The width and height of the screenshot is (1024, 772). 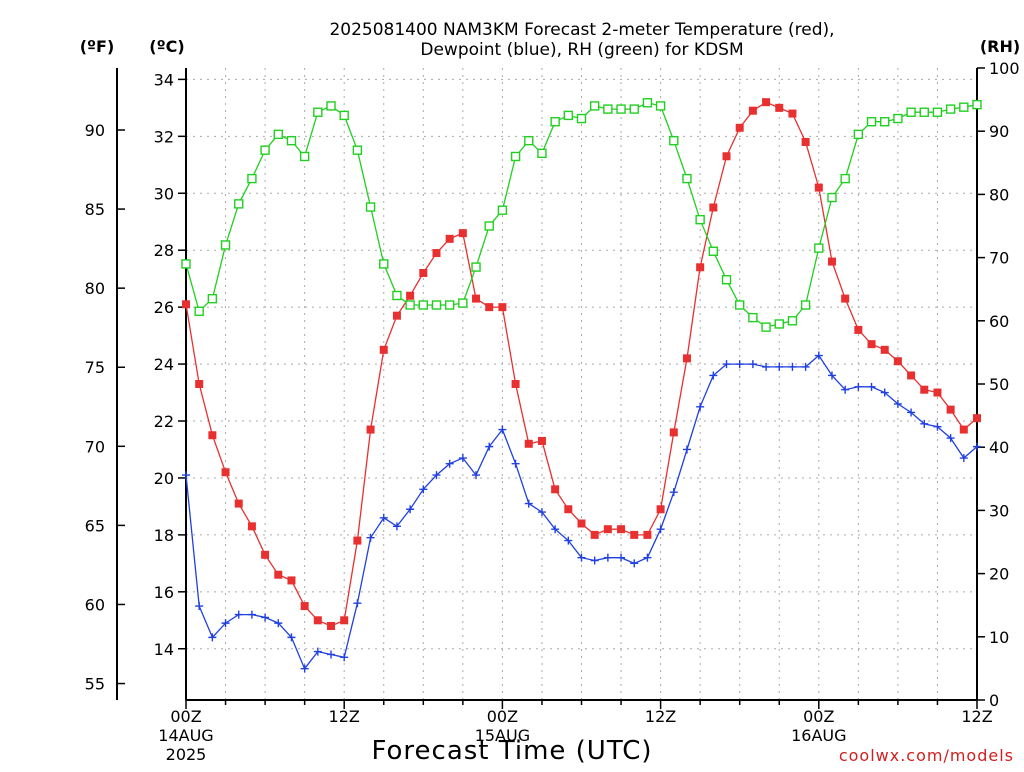 What do you see at coordinates (994, 700) in the screenshot?
I see `rh-tick-label: 0` at bounding box center [994, 700].